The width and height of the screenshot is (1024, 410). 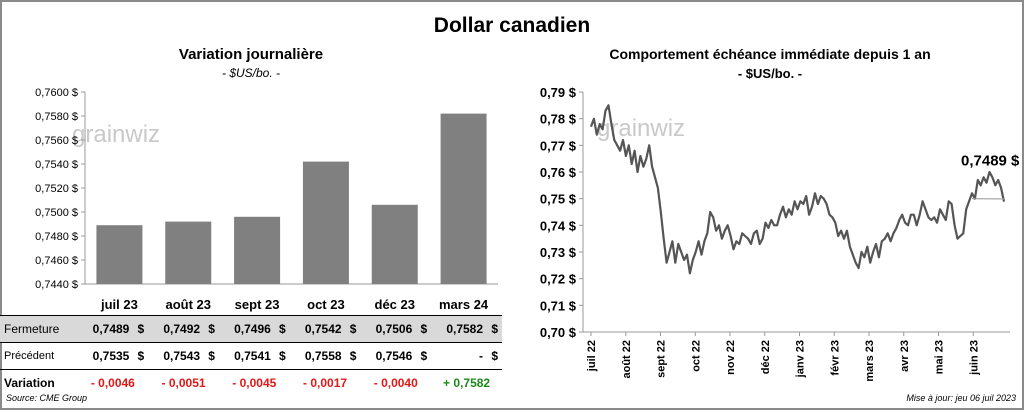 What do you see at coordinates (558, 279) in the screenshot?
I see `y-tick-label: 0,72 $` at bounding box center [558, 279].